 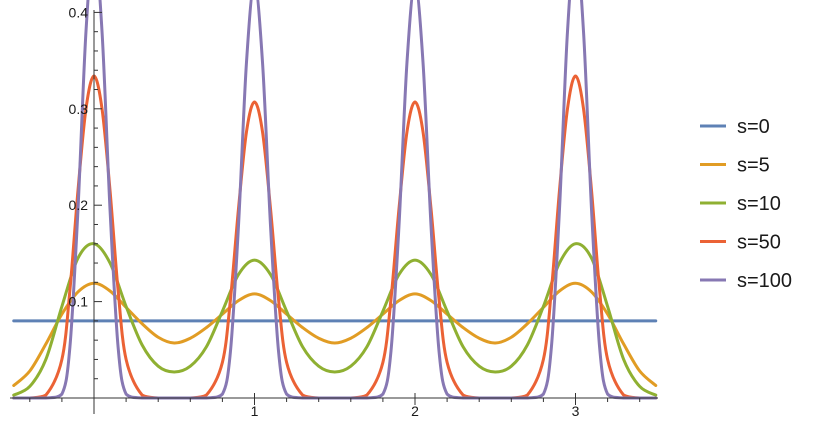 I want to click on legend-label: s=0, so click(x=753, y=127).